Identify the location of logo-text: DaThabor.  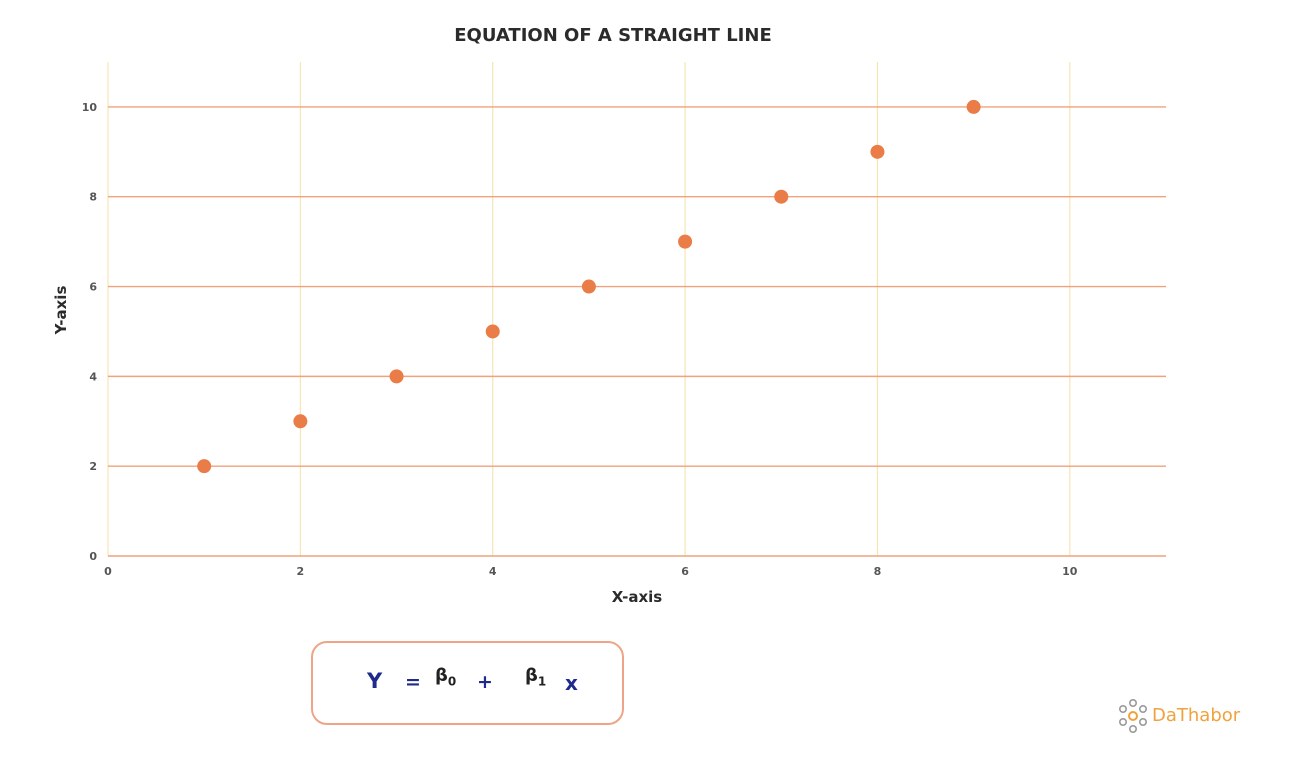
(1196, 715).